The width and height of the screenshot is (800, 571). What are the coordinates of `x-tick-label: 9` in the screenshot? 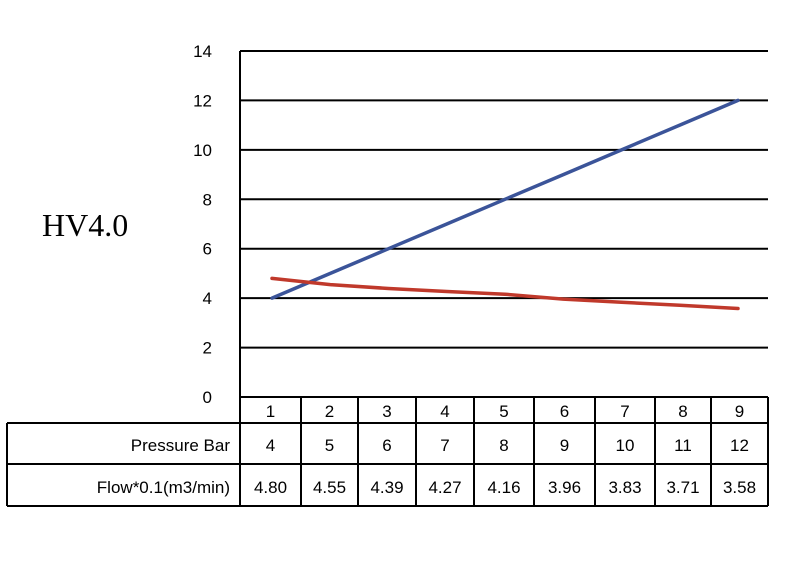 It's located at (739, 411).